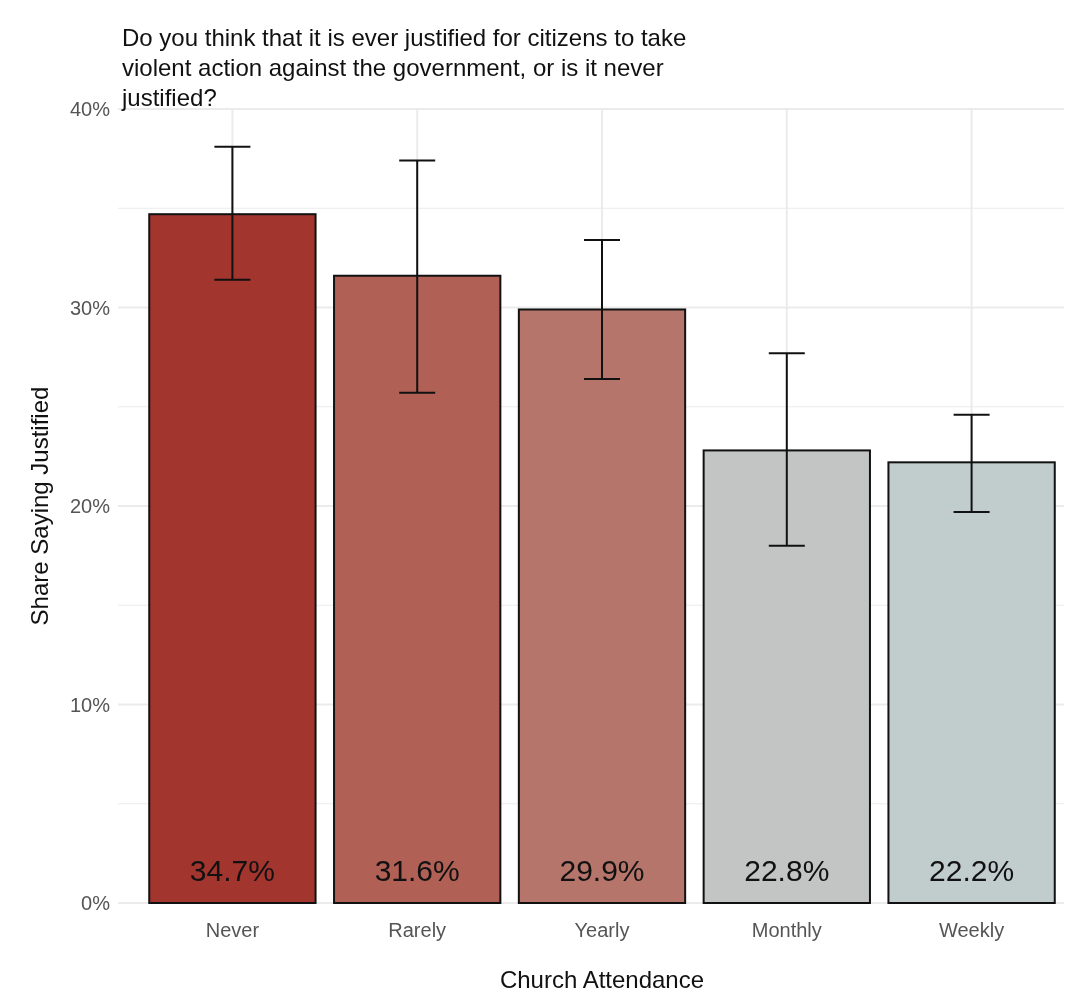 This screenshot has height=1006, width=1078. What do you see at coordinates (786, 930) in the screenshot?
I see `x-tick-label: Monthly` at bounding box center [786, 930].